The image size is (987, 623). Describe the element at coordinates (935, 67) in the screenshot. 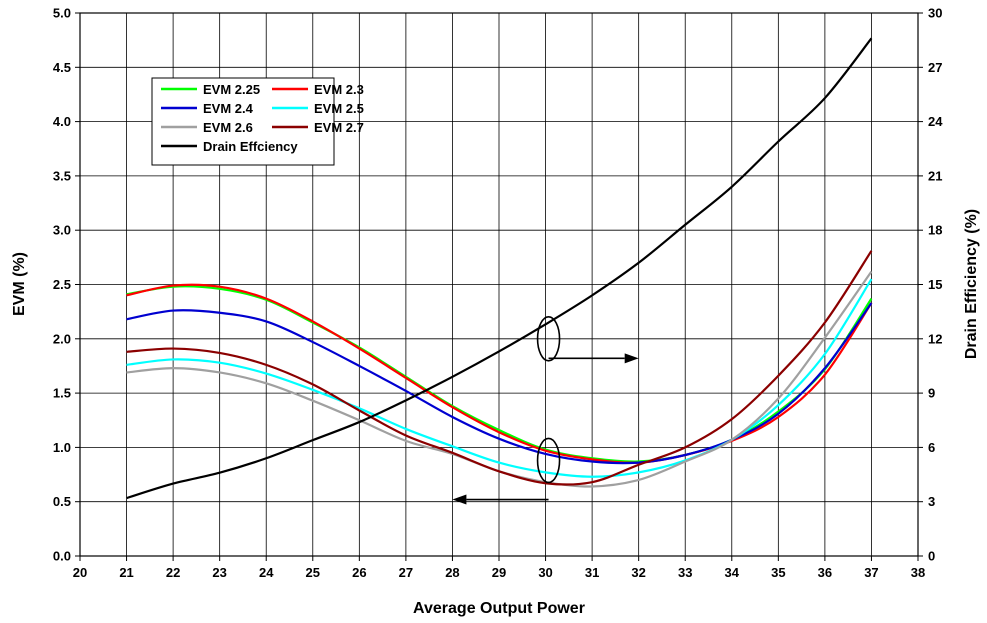

I see `y-right-tick-label: 27` at that location.